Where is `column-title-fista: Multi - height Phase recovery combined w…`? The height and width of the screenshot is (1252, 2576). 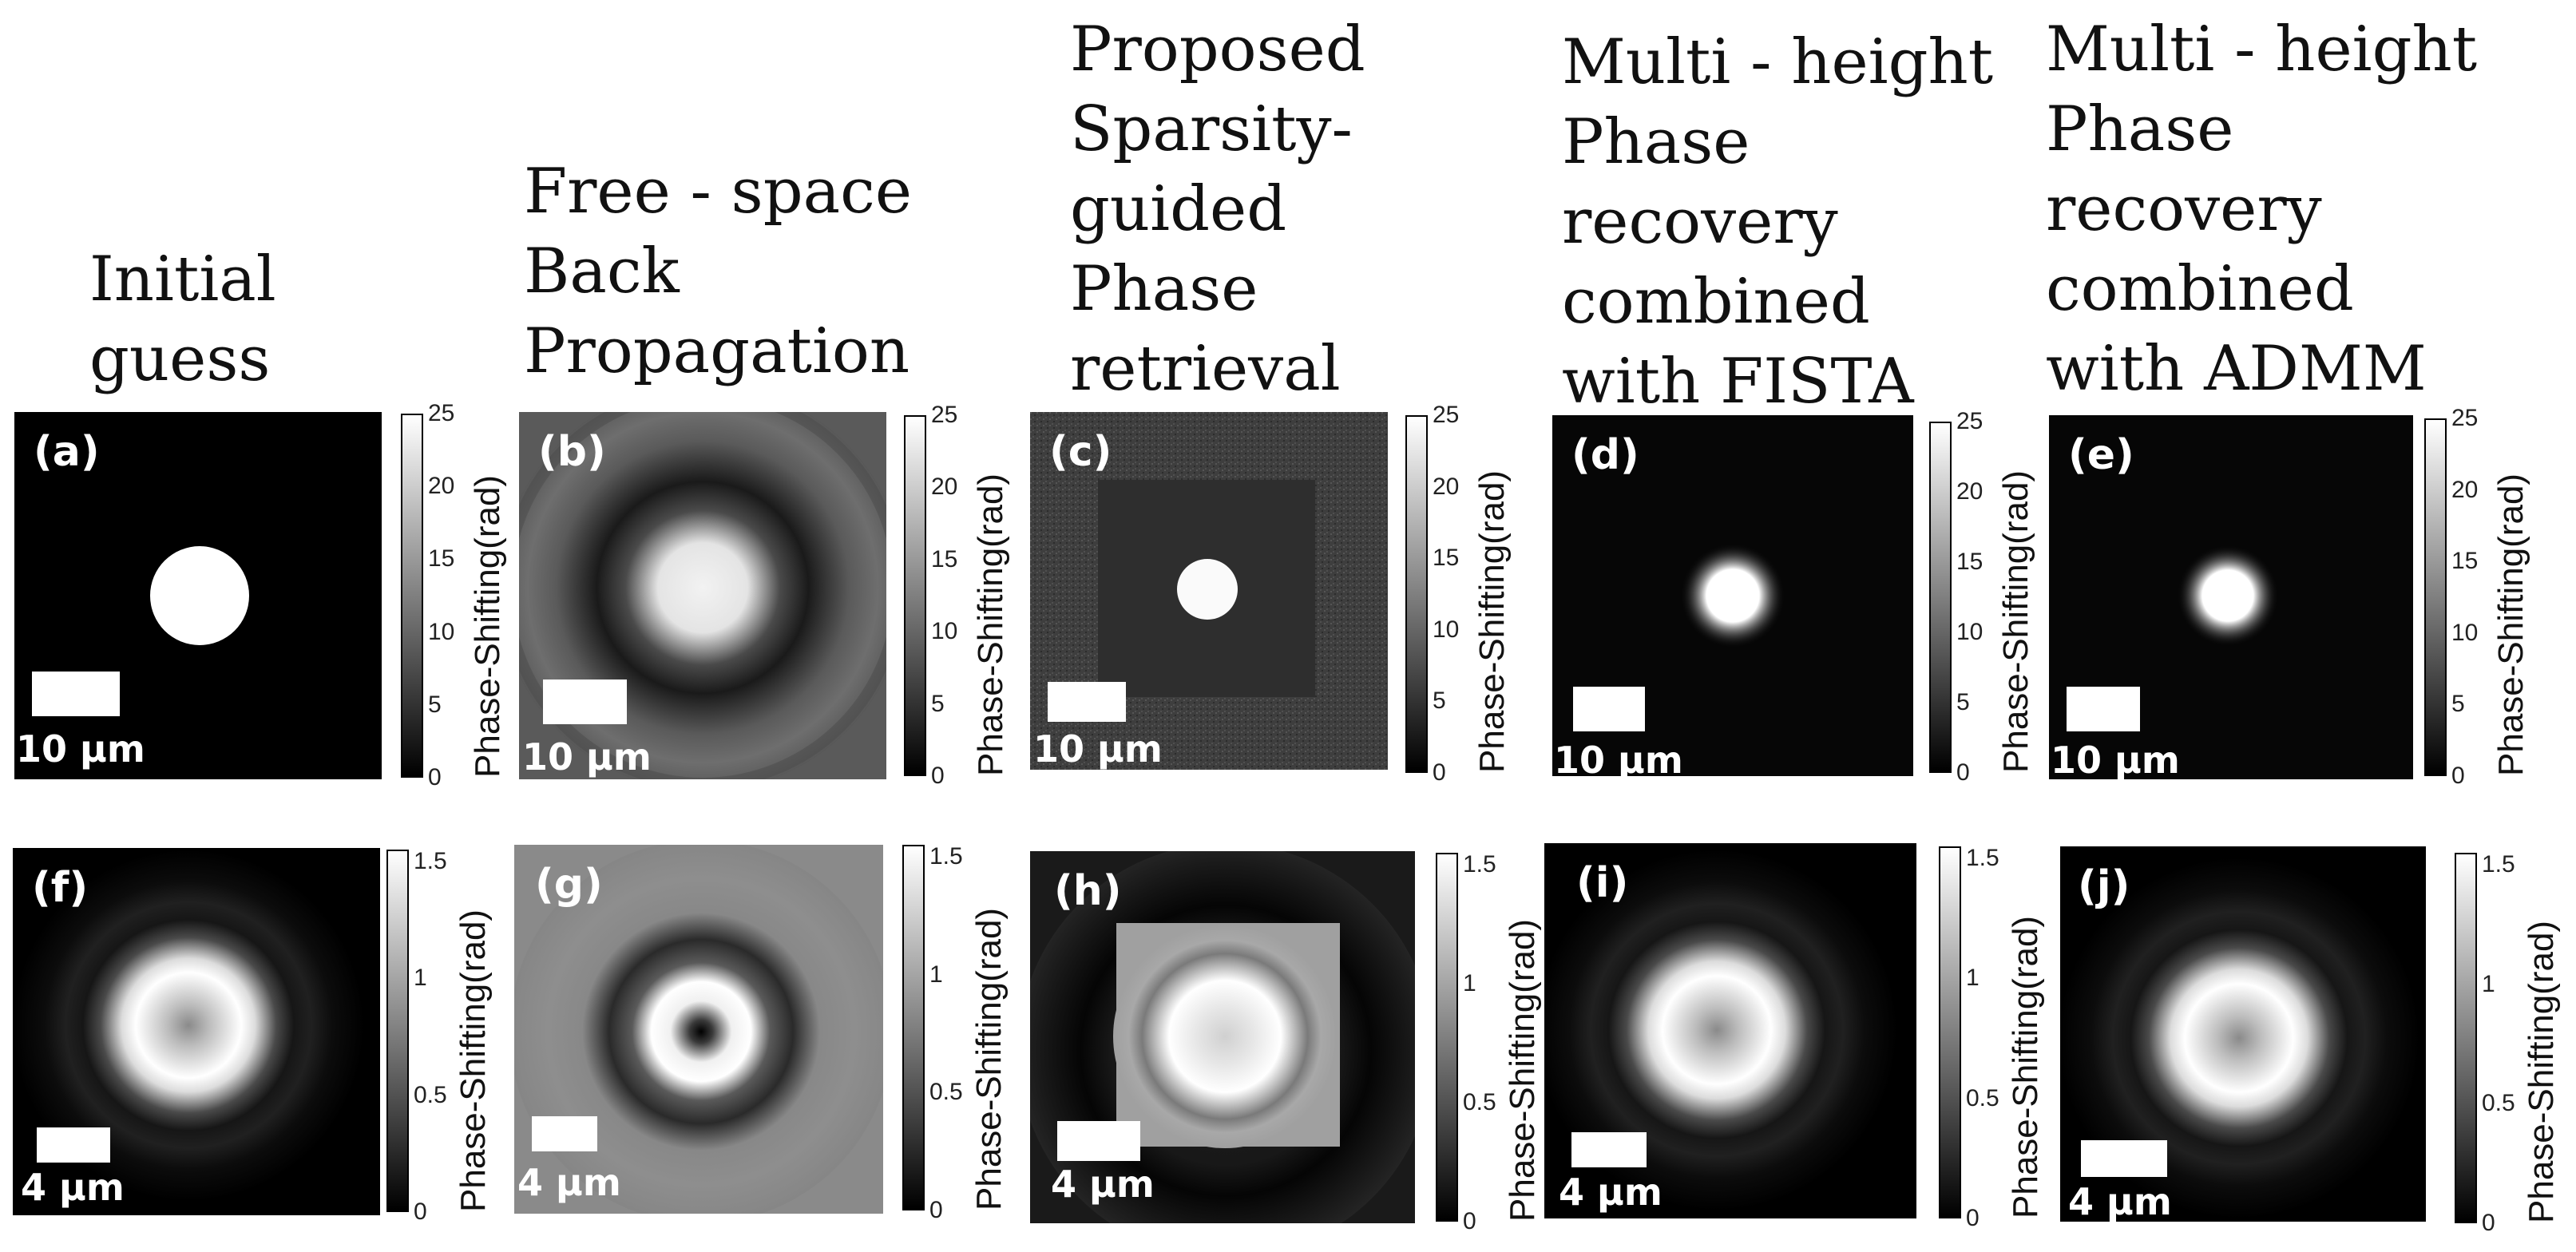
column-title-fista: Multi - height Phase recovery combined w… is located at coordinates (1778, 222).